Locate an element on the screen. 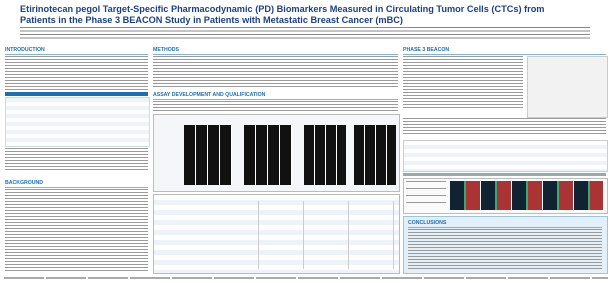  figure-caption is located at coordinates (504, 174).